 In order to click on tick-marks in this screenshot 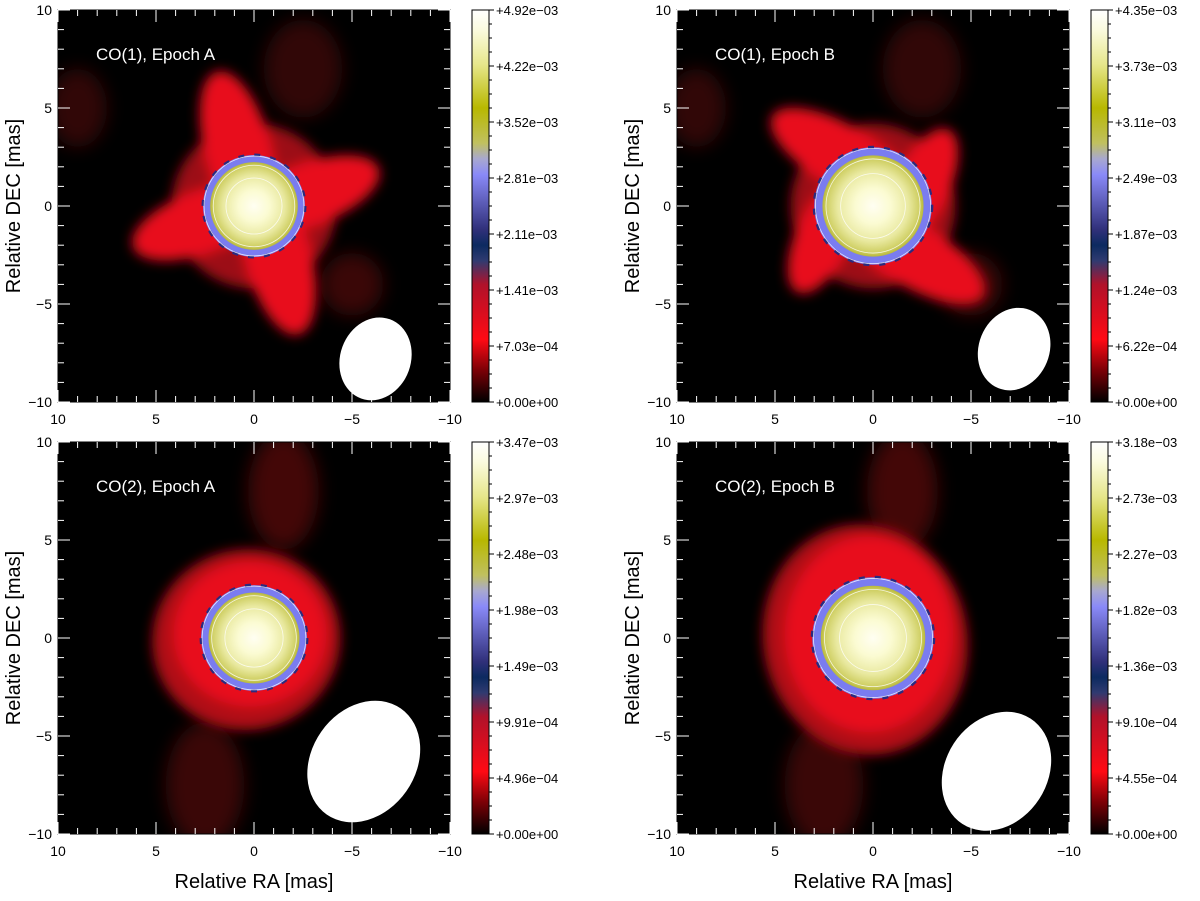, I will do `click(254, 638)`.